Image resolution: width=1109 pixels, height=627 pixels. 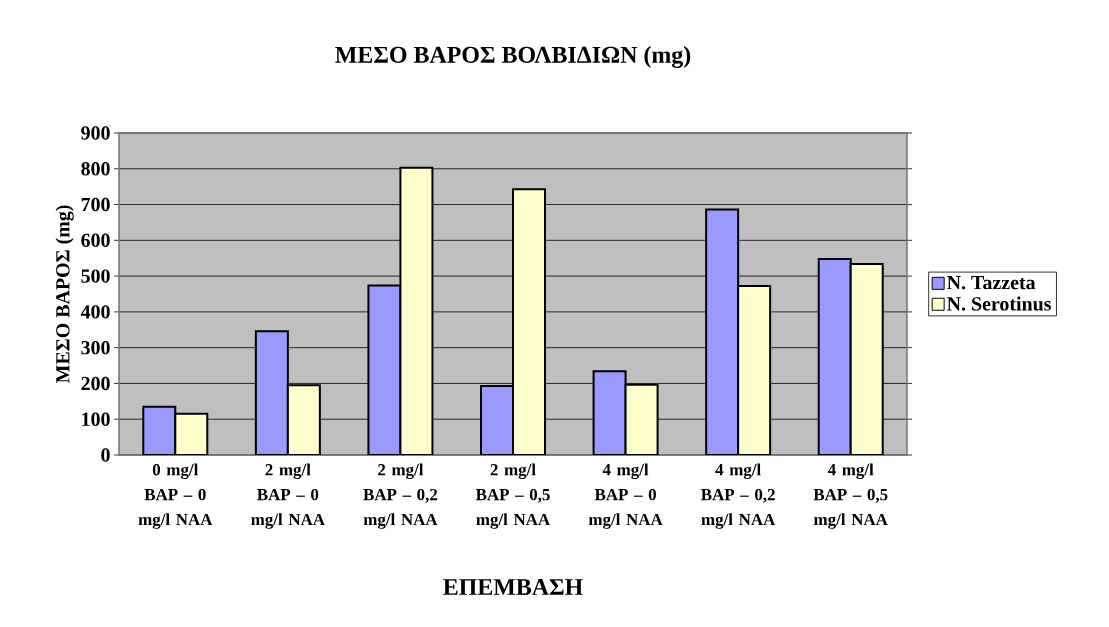 I want to click on chart-title: ΜΕΣΟ ΒΑΡΟΣ ΒΟΛΒΙΔΙΩΝ (mg), so click(x=513, y=57).